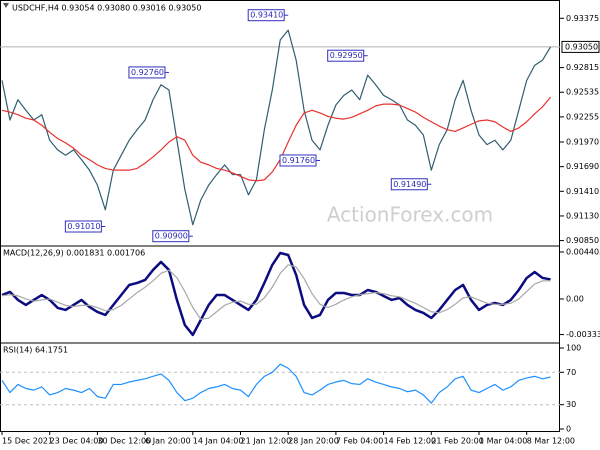 Image resolution: width=600 pixels, height=450 pixels. What do you see at coordinates (573, 348) in the screenshot?
I see `y-tick-label: 100` at bounding box center [573, 348].